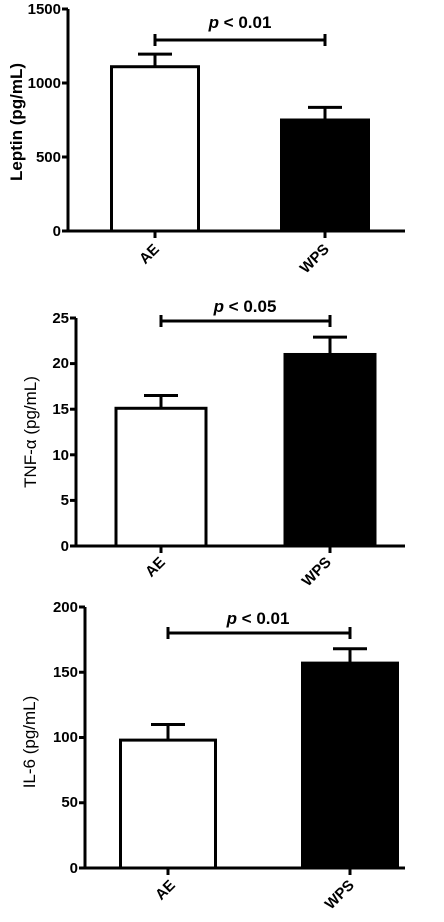  What do you see at coordinates (69, 802) in the screenshot?
I see `y-tick-label: 50` at bounding box center [69, 802].